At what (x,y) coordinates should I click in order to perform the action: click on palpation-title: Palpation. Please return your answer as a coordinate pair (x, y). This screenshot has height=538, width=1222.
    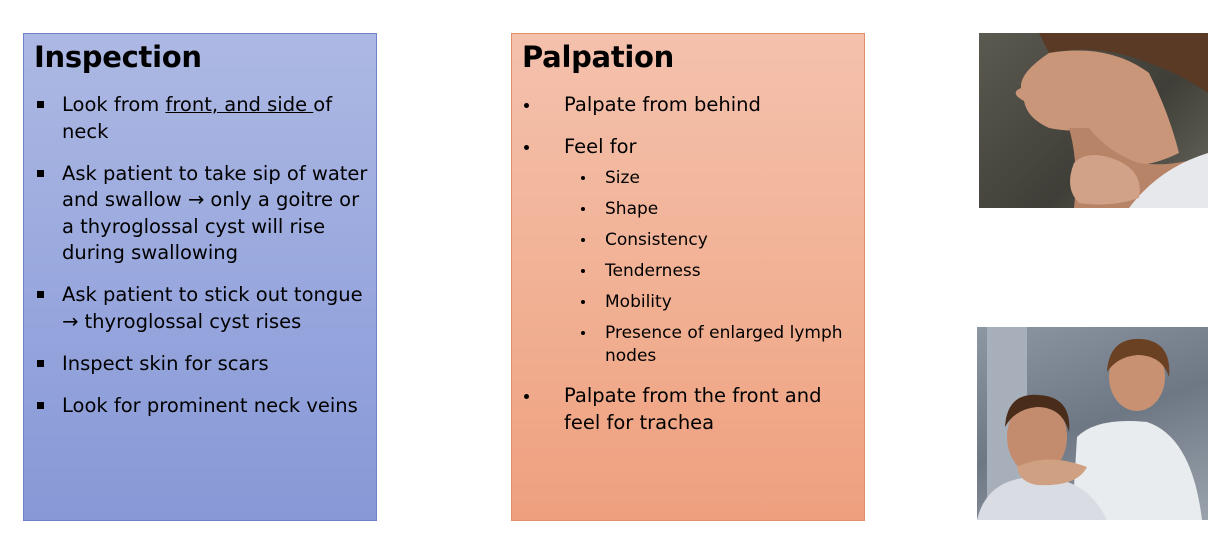
    Looking at the image, I should click on (598, 57).